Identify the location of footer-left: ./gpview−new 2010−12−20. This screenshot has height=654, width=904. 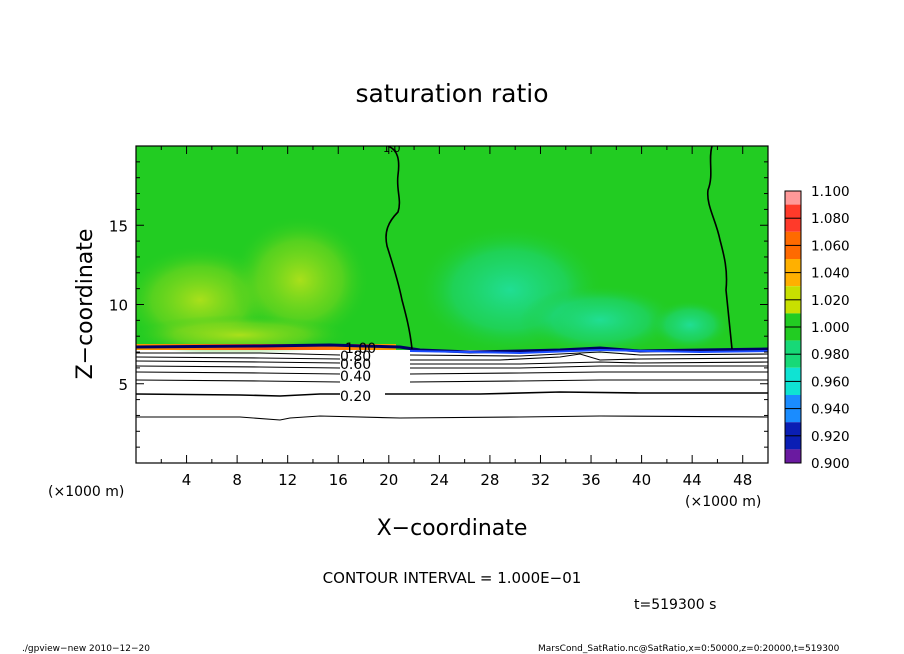
(86, 649).